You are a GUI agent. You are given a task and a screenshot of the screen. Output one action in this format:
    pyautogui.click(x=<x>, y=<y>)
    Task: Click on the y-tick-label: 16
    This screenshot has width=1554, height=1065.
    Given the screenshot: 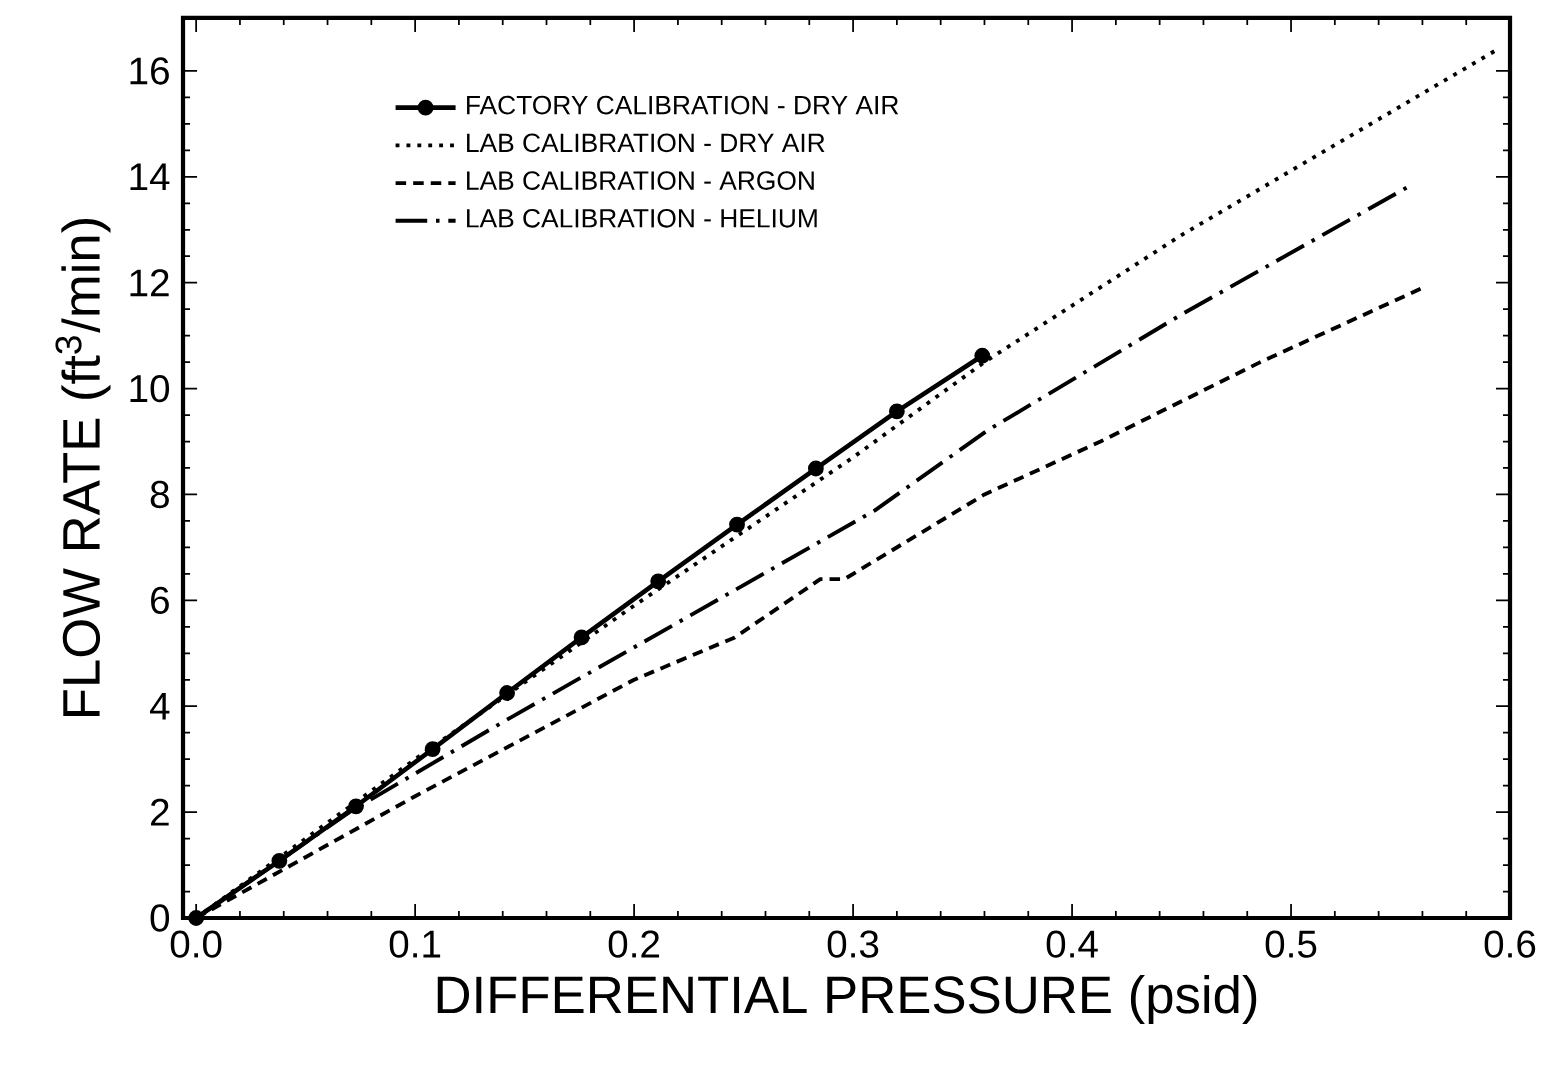 What is the action you would take?
    pyautogui.click(x=149, y=71)
    